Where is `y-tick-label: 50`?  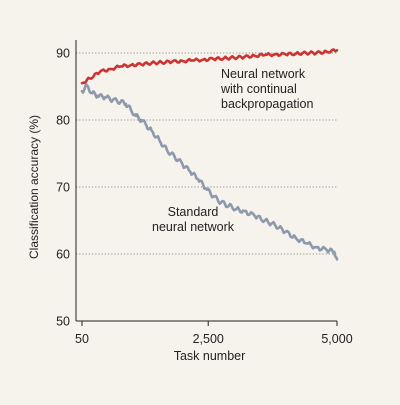
y-tick-label: 50 is located at coordinates (63, 322).